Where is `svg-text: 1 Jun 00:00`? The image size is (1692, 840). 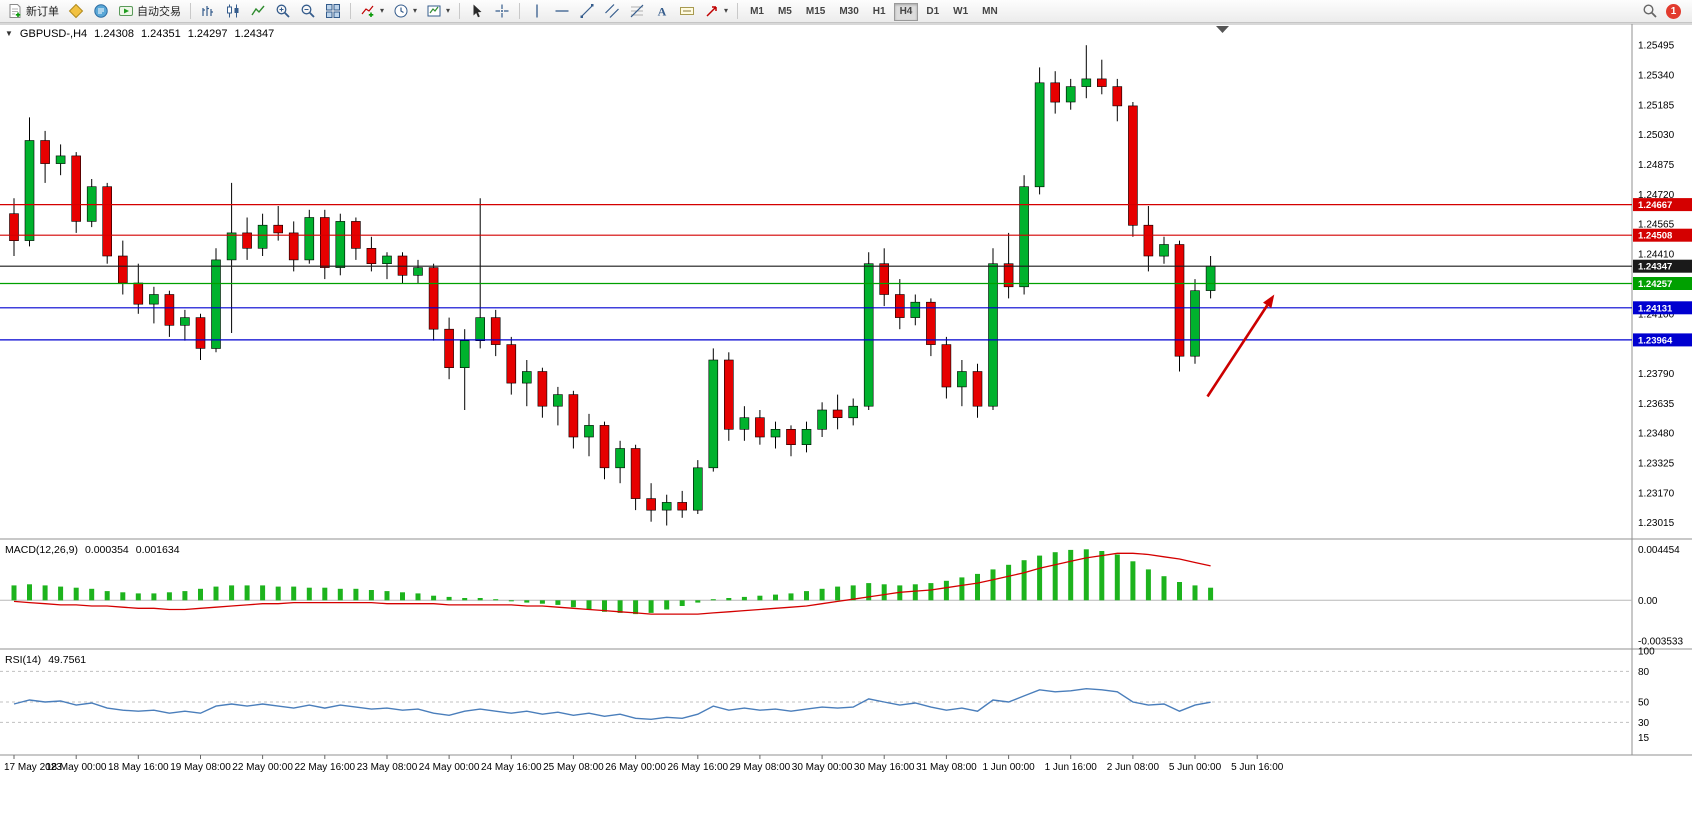 svg-text: 1 Jun 00:00 is located at coordinates (1008, 767).